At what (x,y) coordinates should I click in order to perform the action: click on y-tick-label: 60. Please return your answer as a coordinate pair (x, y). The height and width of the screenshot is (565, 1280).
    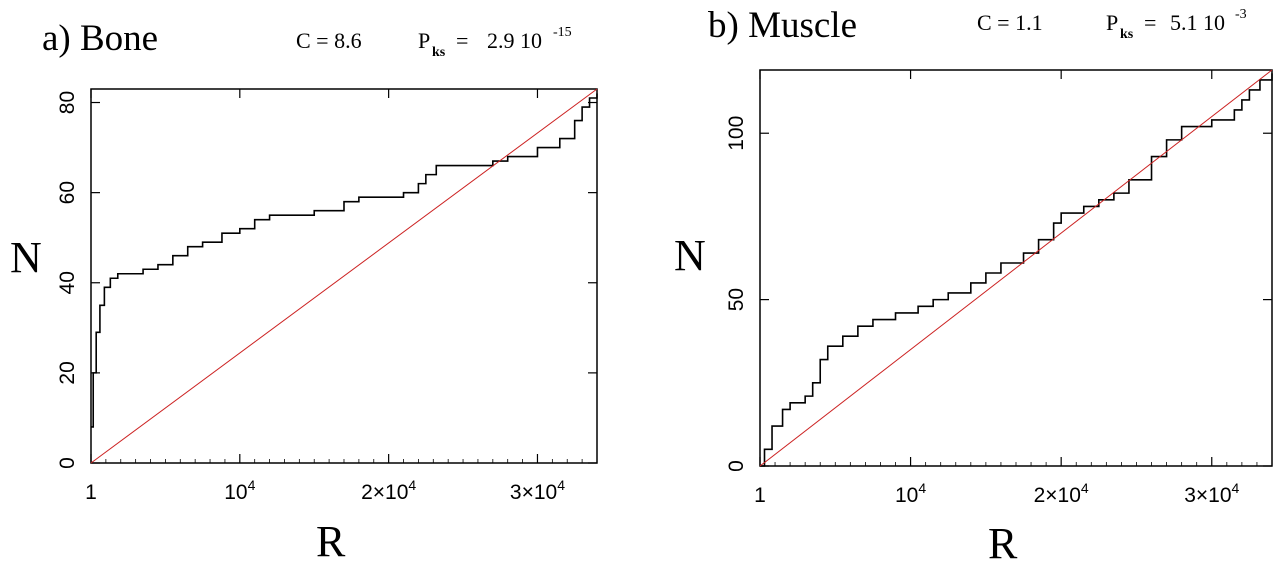
    Looking at the image, I should click on (67, 192).